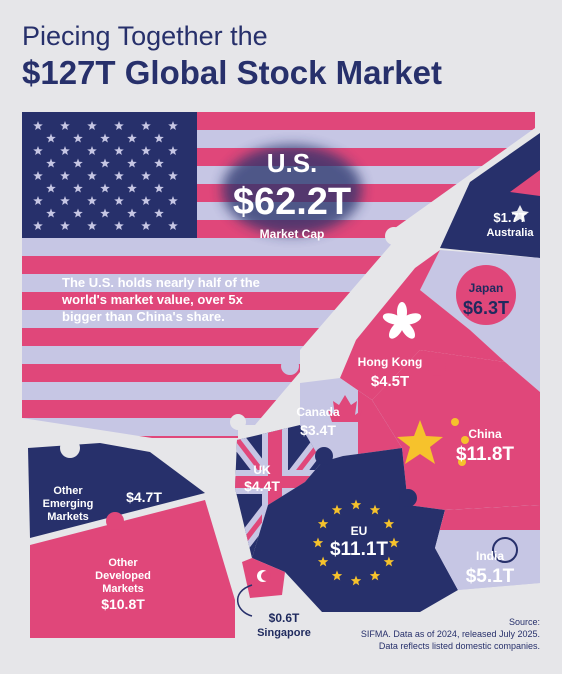  I want to click on source-line-1: Source:, so click(524, 622).